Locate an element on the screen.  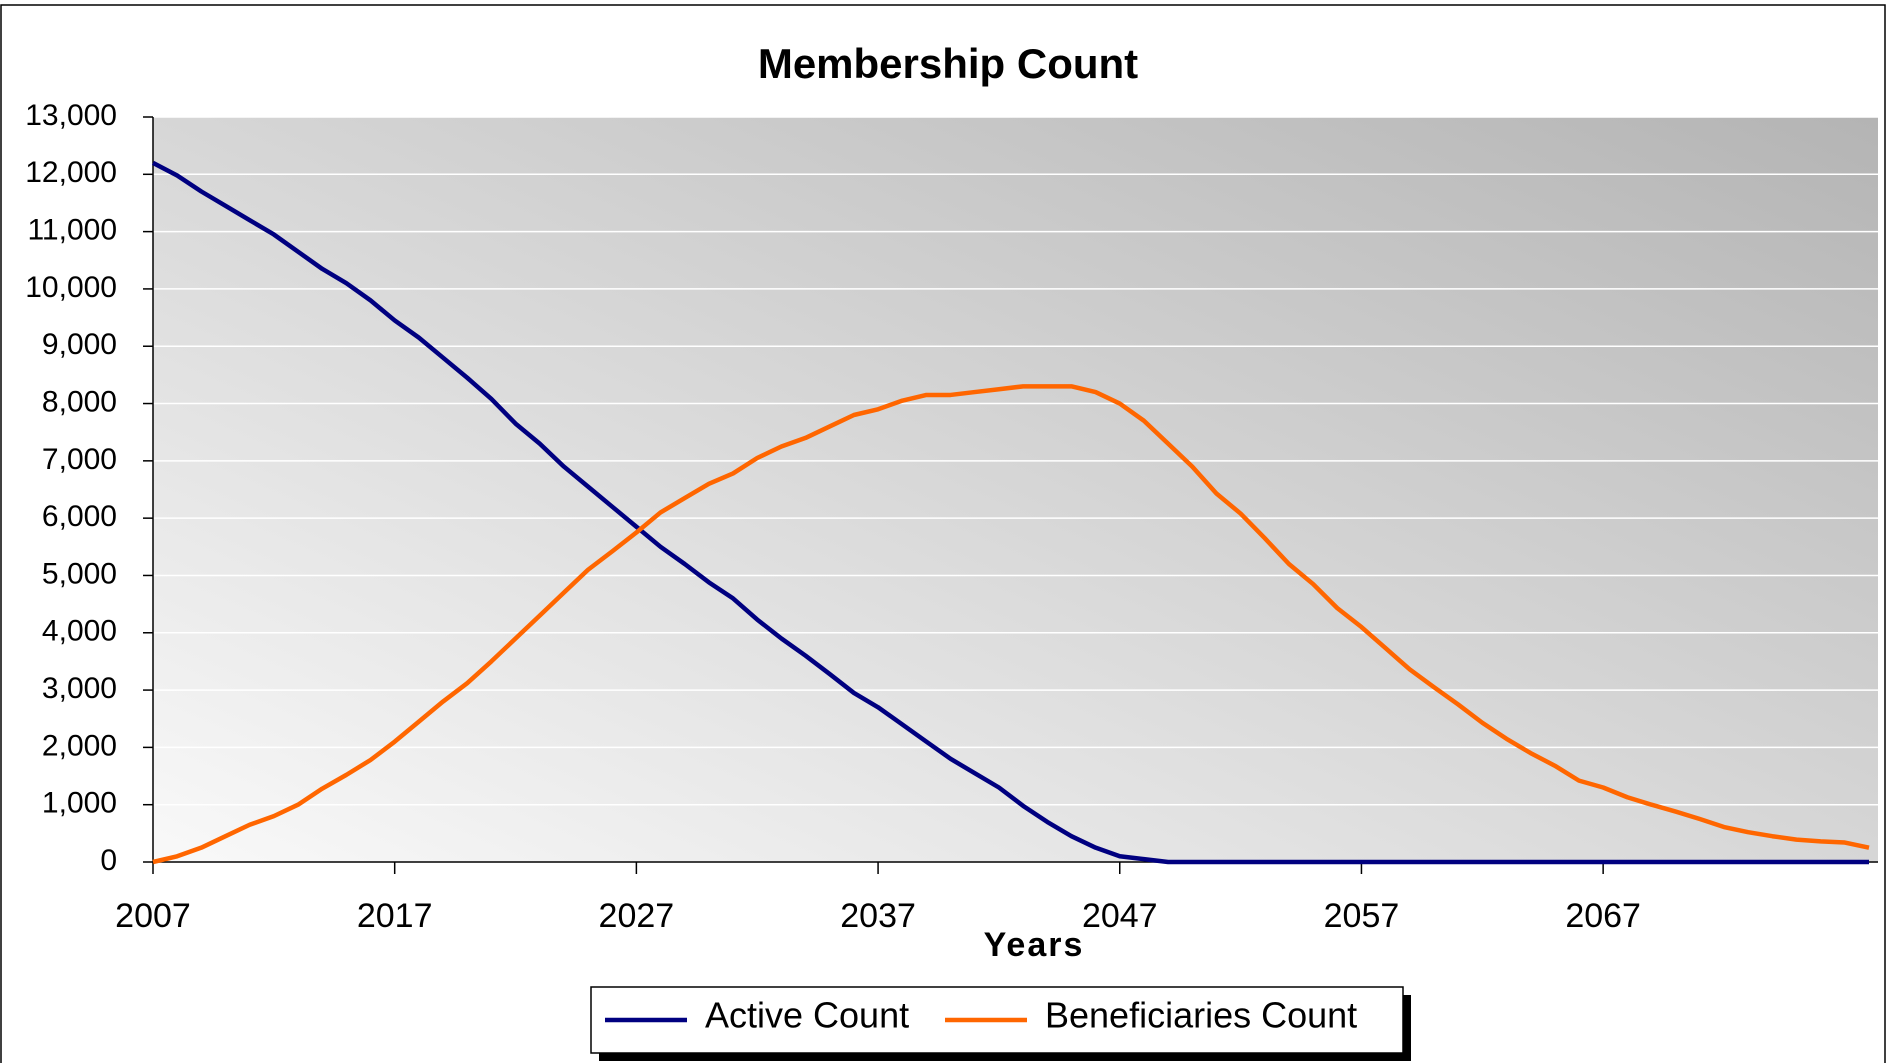
y-tick-label: 8,000 is located at coordinates (79, 401).